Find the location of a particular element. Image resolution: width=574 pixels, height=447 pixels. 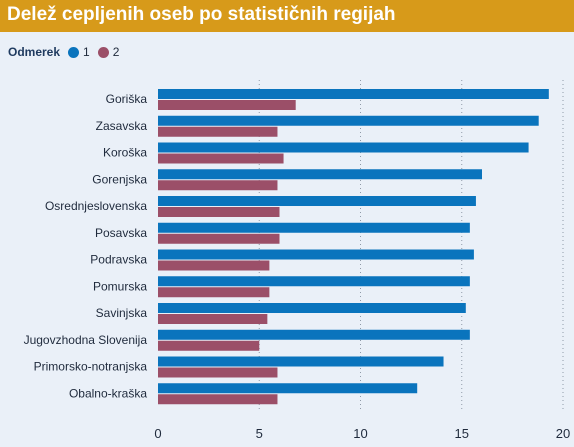

x-tick-label-0: 0 is located at coordinates (157, 433).